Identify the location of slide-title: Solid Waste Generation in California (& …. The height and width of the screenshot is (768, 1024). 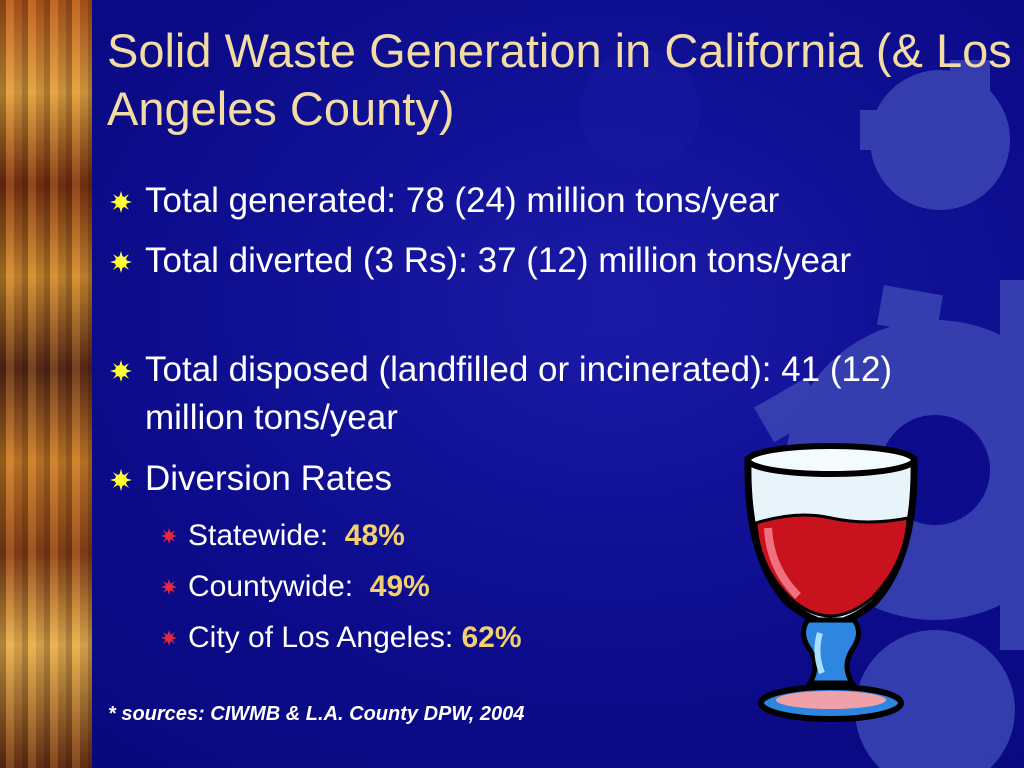
(559, 79).